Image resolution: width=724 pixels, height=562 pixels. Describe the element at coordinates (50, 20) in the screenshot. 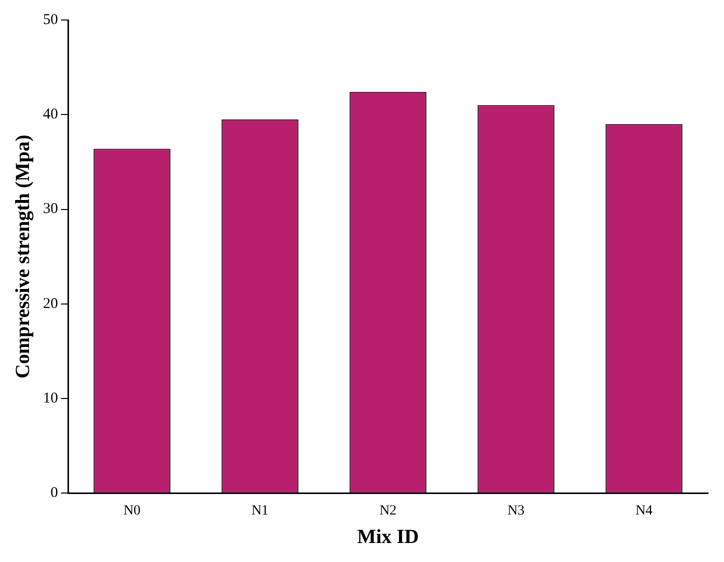

I see `y-tick-label: 50` at that location.